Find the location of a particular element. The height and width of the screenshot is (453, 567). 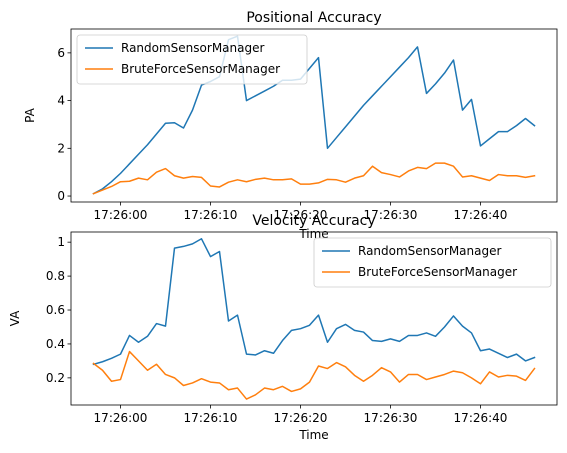

chart-1-y-tick-label: 0.6 is located at coordinates (55, 310).